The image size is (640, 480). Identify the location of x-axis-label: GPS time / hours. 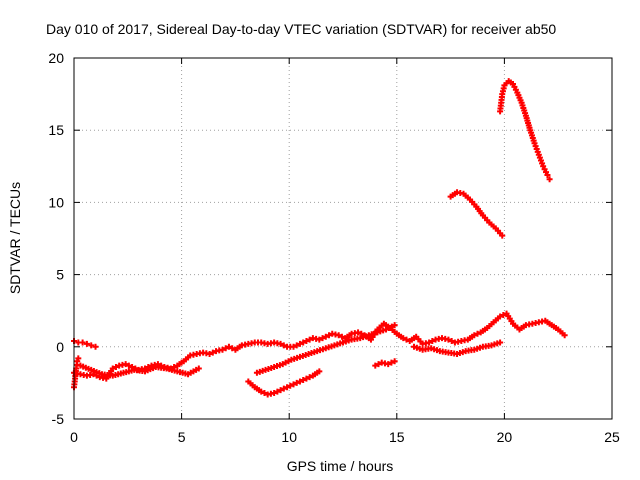
(340, 466).